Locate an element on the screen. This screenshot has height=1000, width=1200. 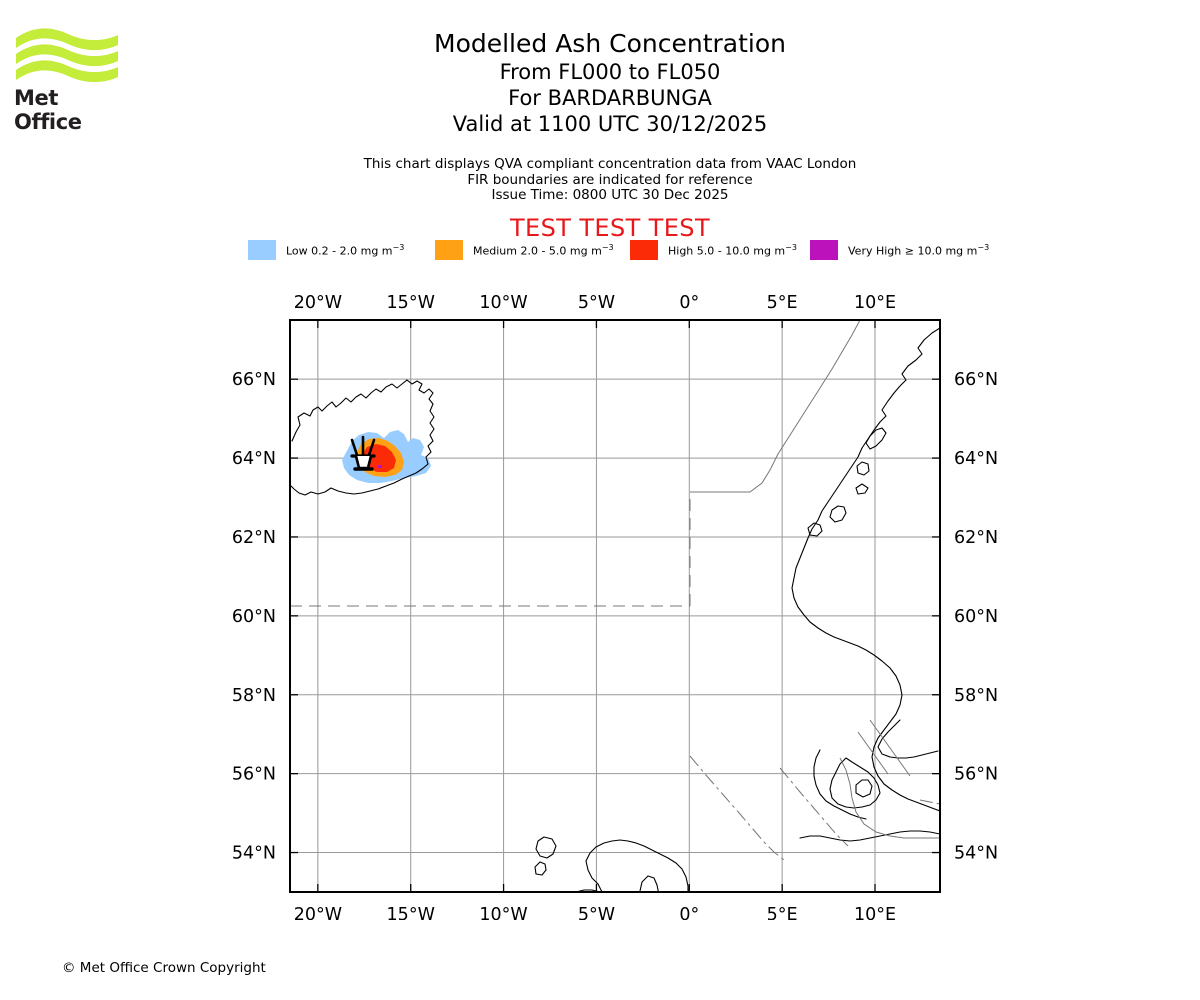
fir-boundary-scottish-sw is located at coordinates (737, 808).